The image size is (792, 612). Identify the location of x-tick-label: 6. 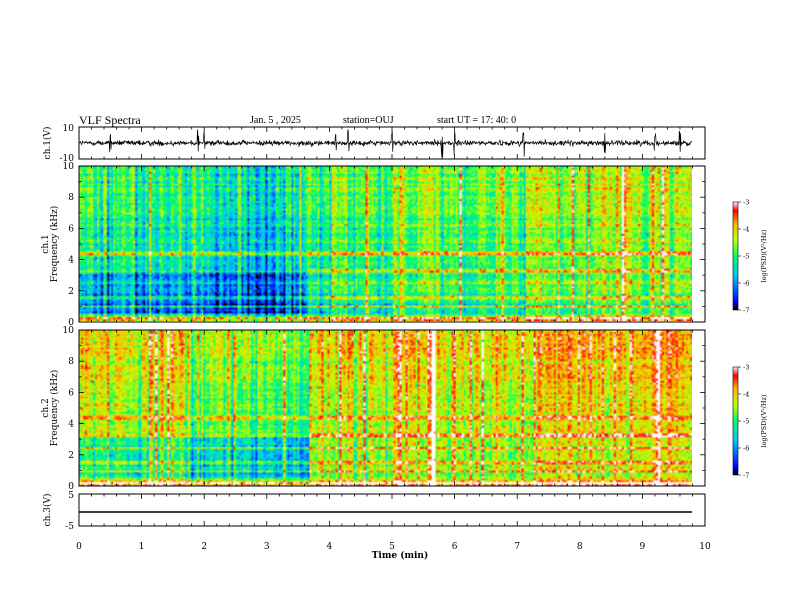
(455, 547).